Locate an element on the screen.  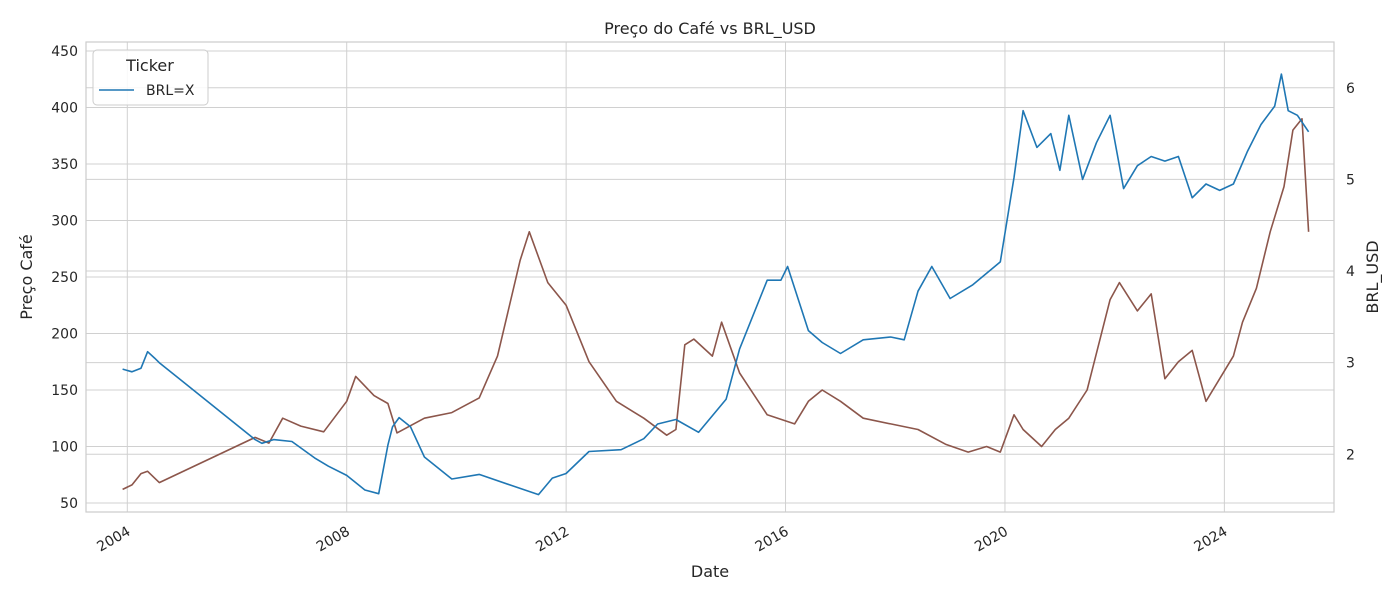
left-y-tick-label-100: 100 is located at coordinates (64, 447).